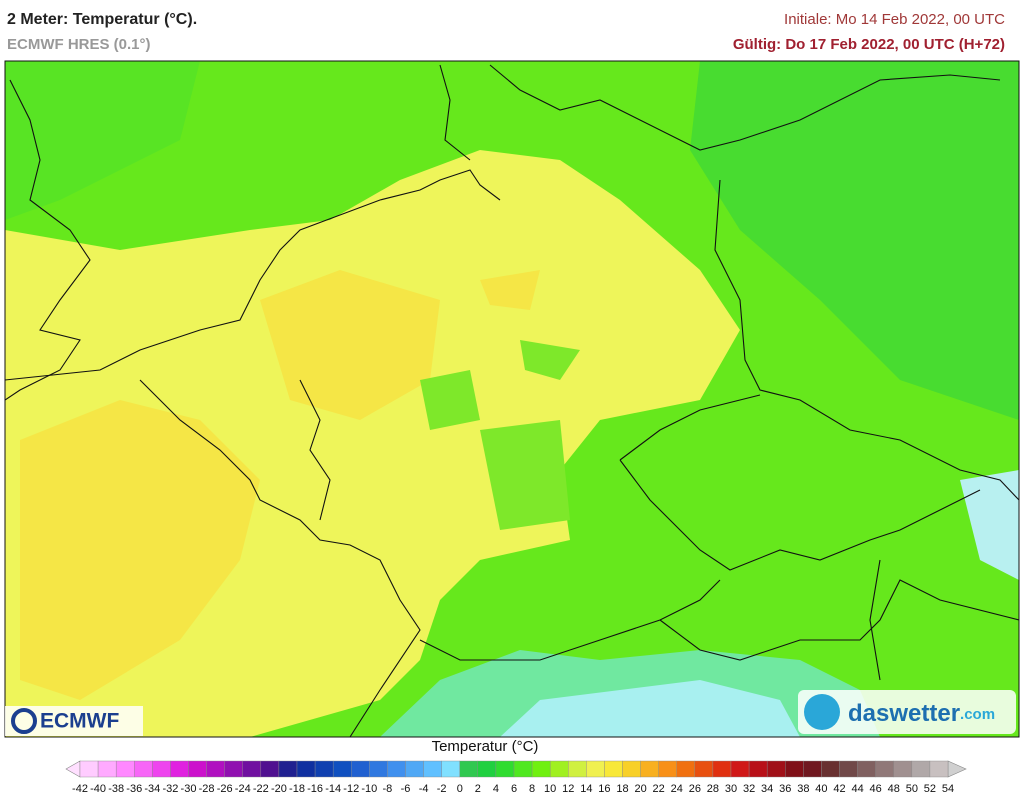 Image resolution: width=1024 pixels, height=804 pixels. I want to click on logo-text: daswetter.com, so click(921, 713).